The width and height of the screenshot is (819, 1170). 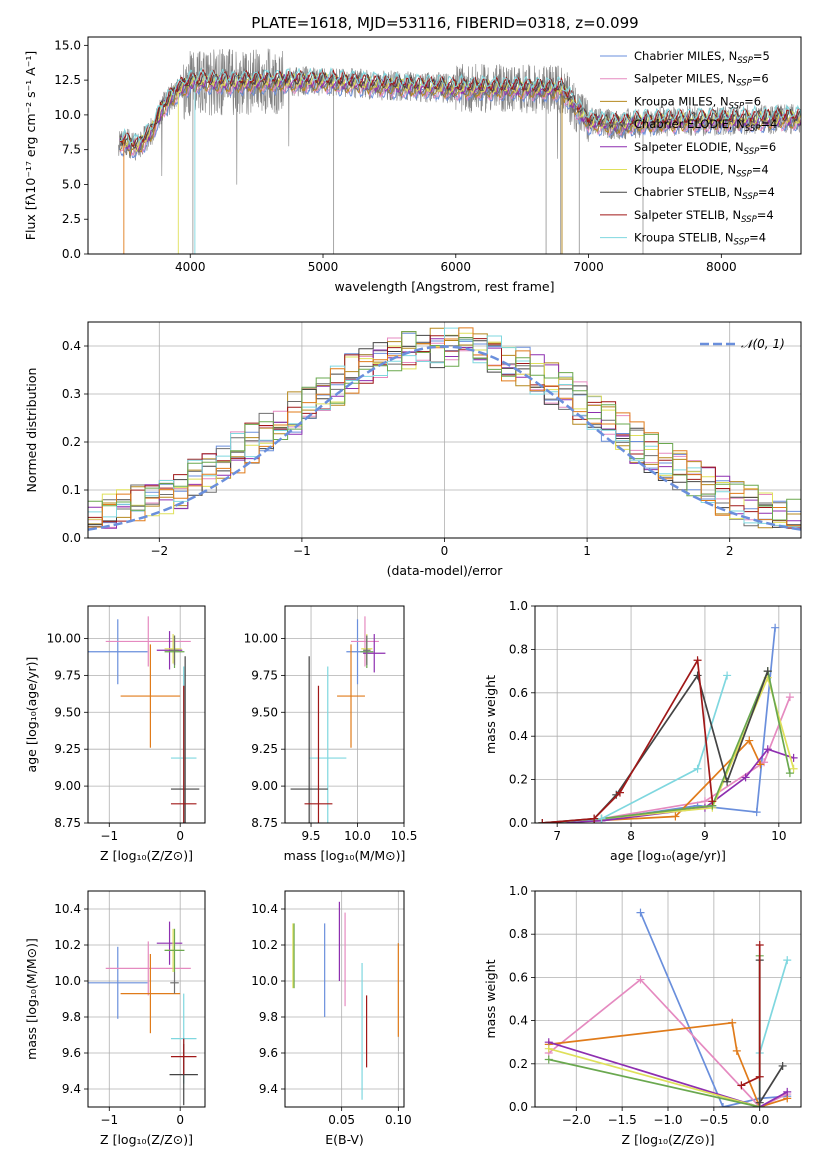 I want to click on y-tick-label: 0.4, so click(x=71, y=346).